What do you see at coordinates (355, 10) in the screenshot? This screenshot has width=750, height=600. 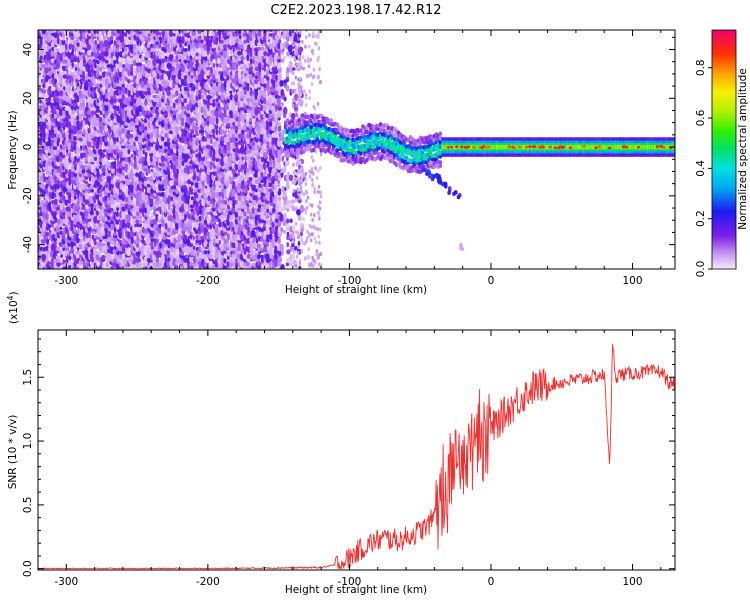 I see `figure-title: C2E2.2023.198.17.42.R12` at bounding box center [355, 10].